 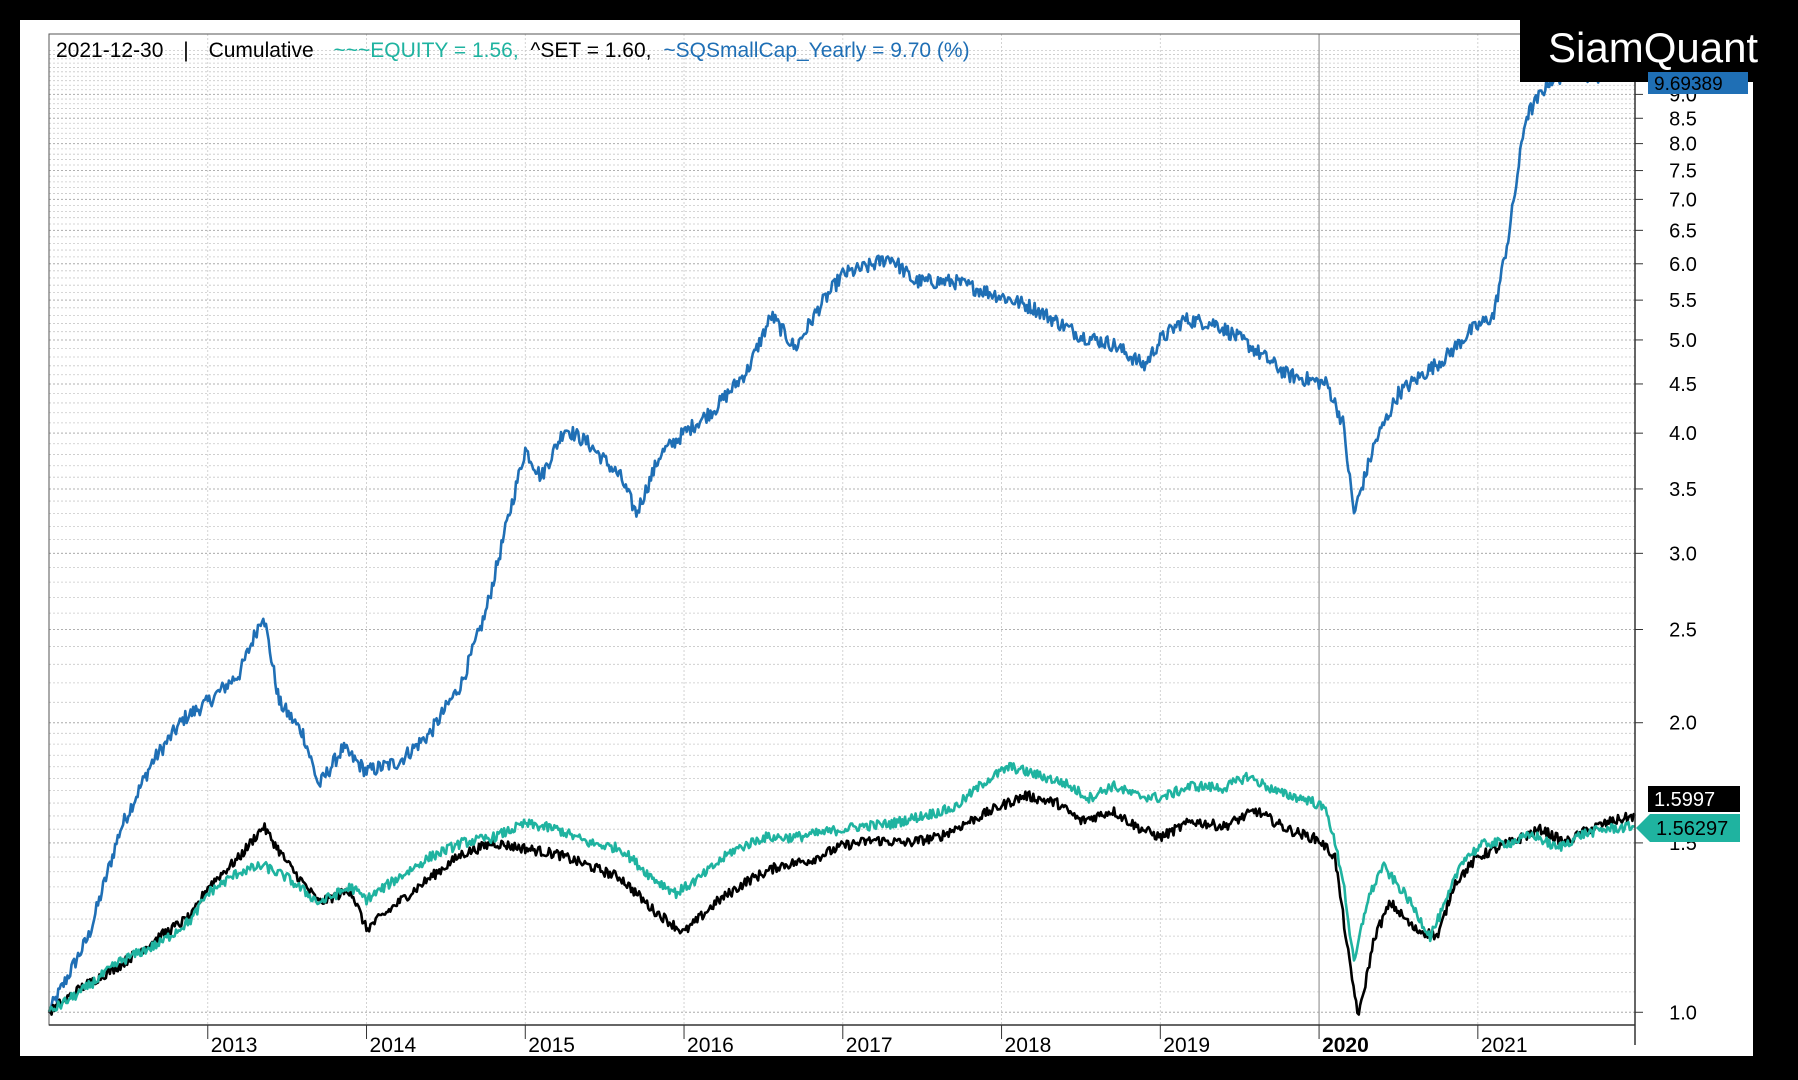 I want to click on x-tick-label: 2013, so click(x=234, y=1045).